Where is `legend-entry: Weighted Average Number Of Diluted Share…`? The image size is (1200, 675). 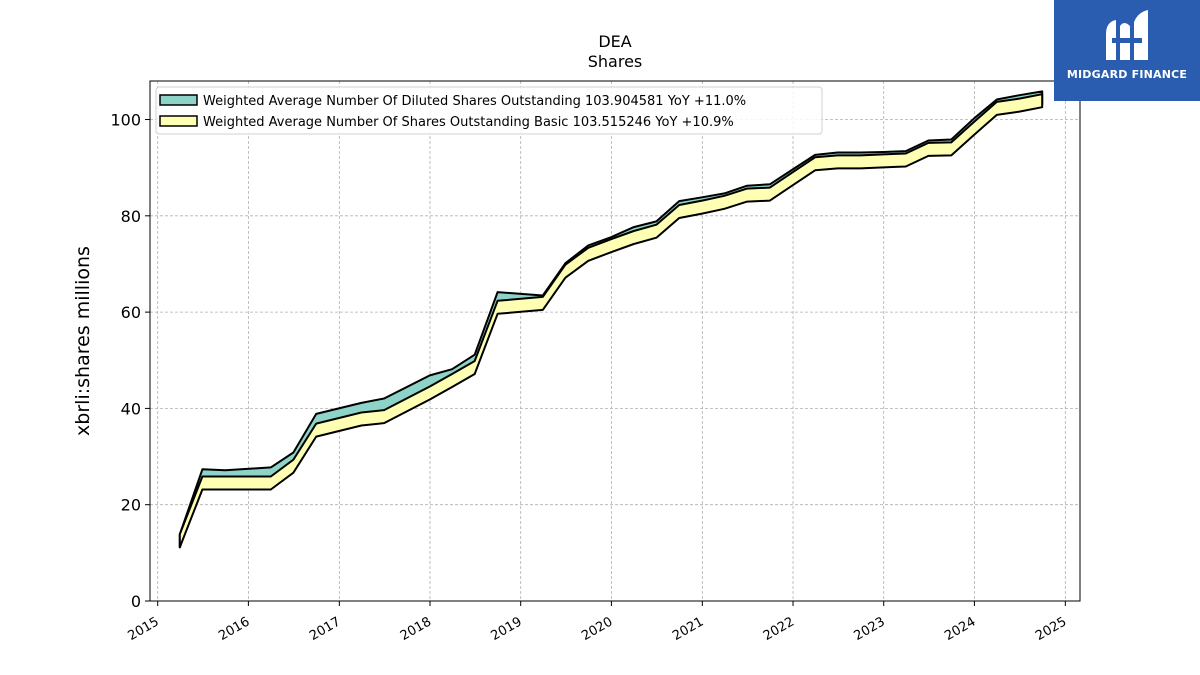 legend-entry: Weighted Average Number Of Diluted Share… is located at coordinates (474, 101).